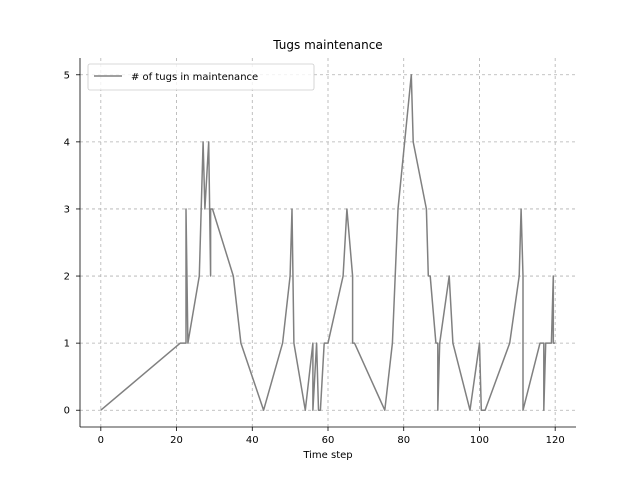 Image resolution: width=640 pixels, height=480 pixels. What do you see at coordinates (67, 142) in the screenshot?
I see `y-tick-label: 4` at bounding box center [67, 142].